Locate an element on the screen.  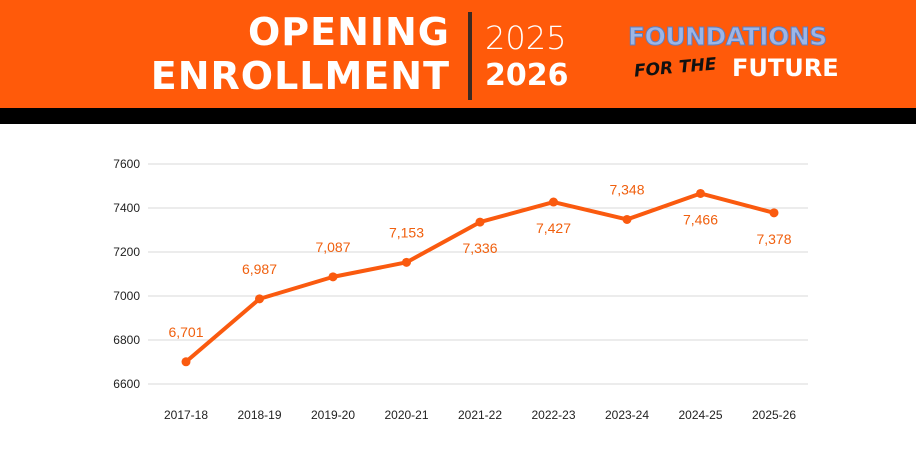
y-tick-label: 7200 is located at coordinates (126, 252).